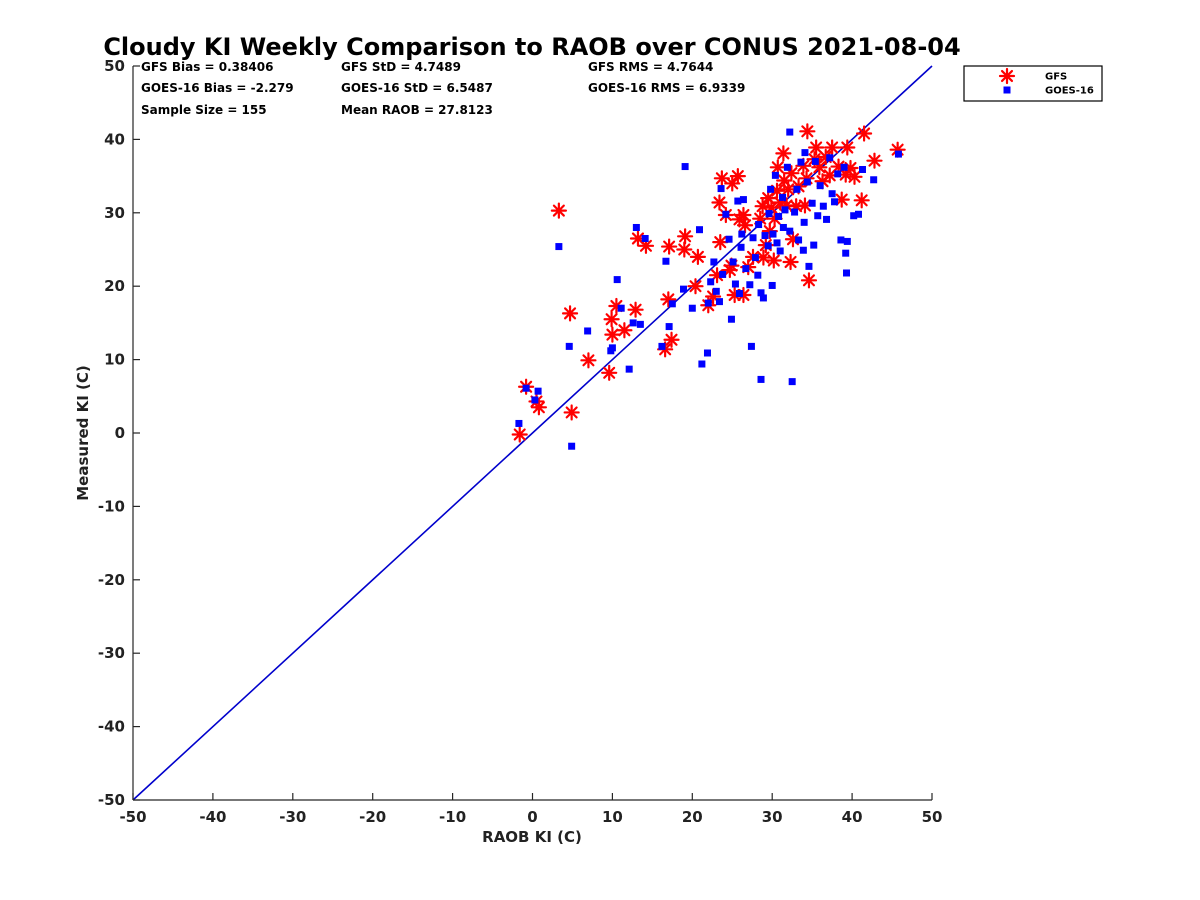  Describe the element at coordinates (132, 817) in the screenshot. I see `x-tick-label: -50` at that location.